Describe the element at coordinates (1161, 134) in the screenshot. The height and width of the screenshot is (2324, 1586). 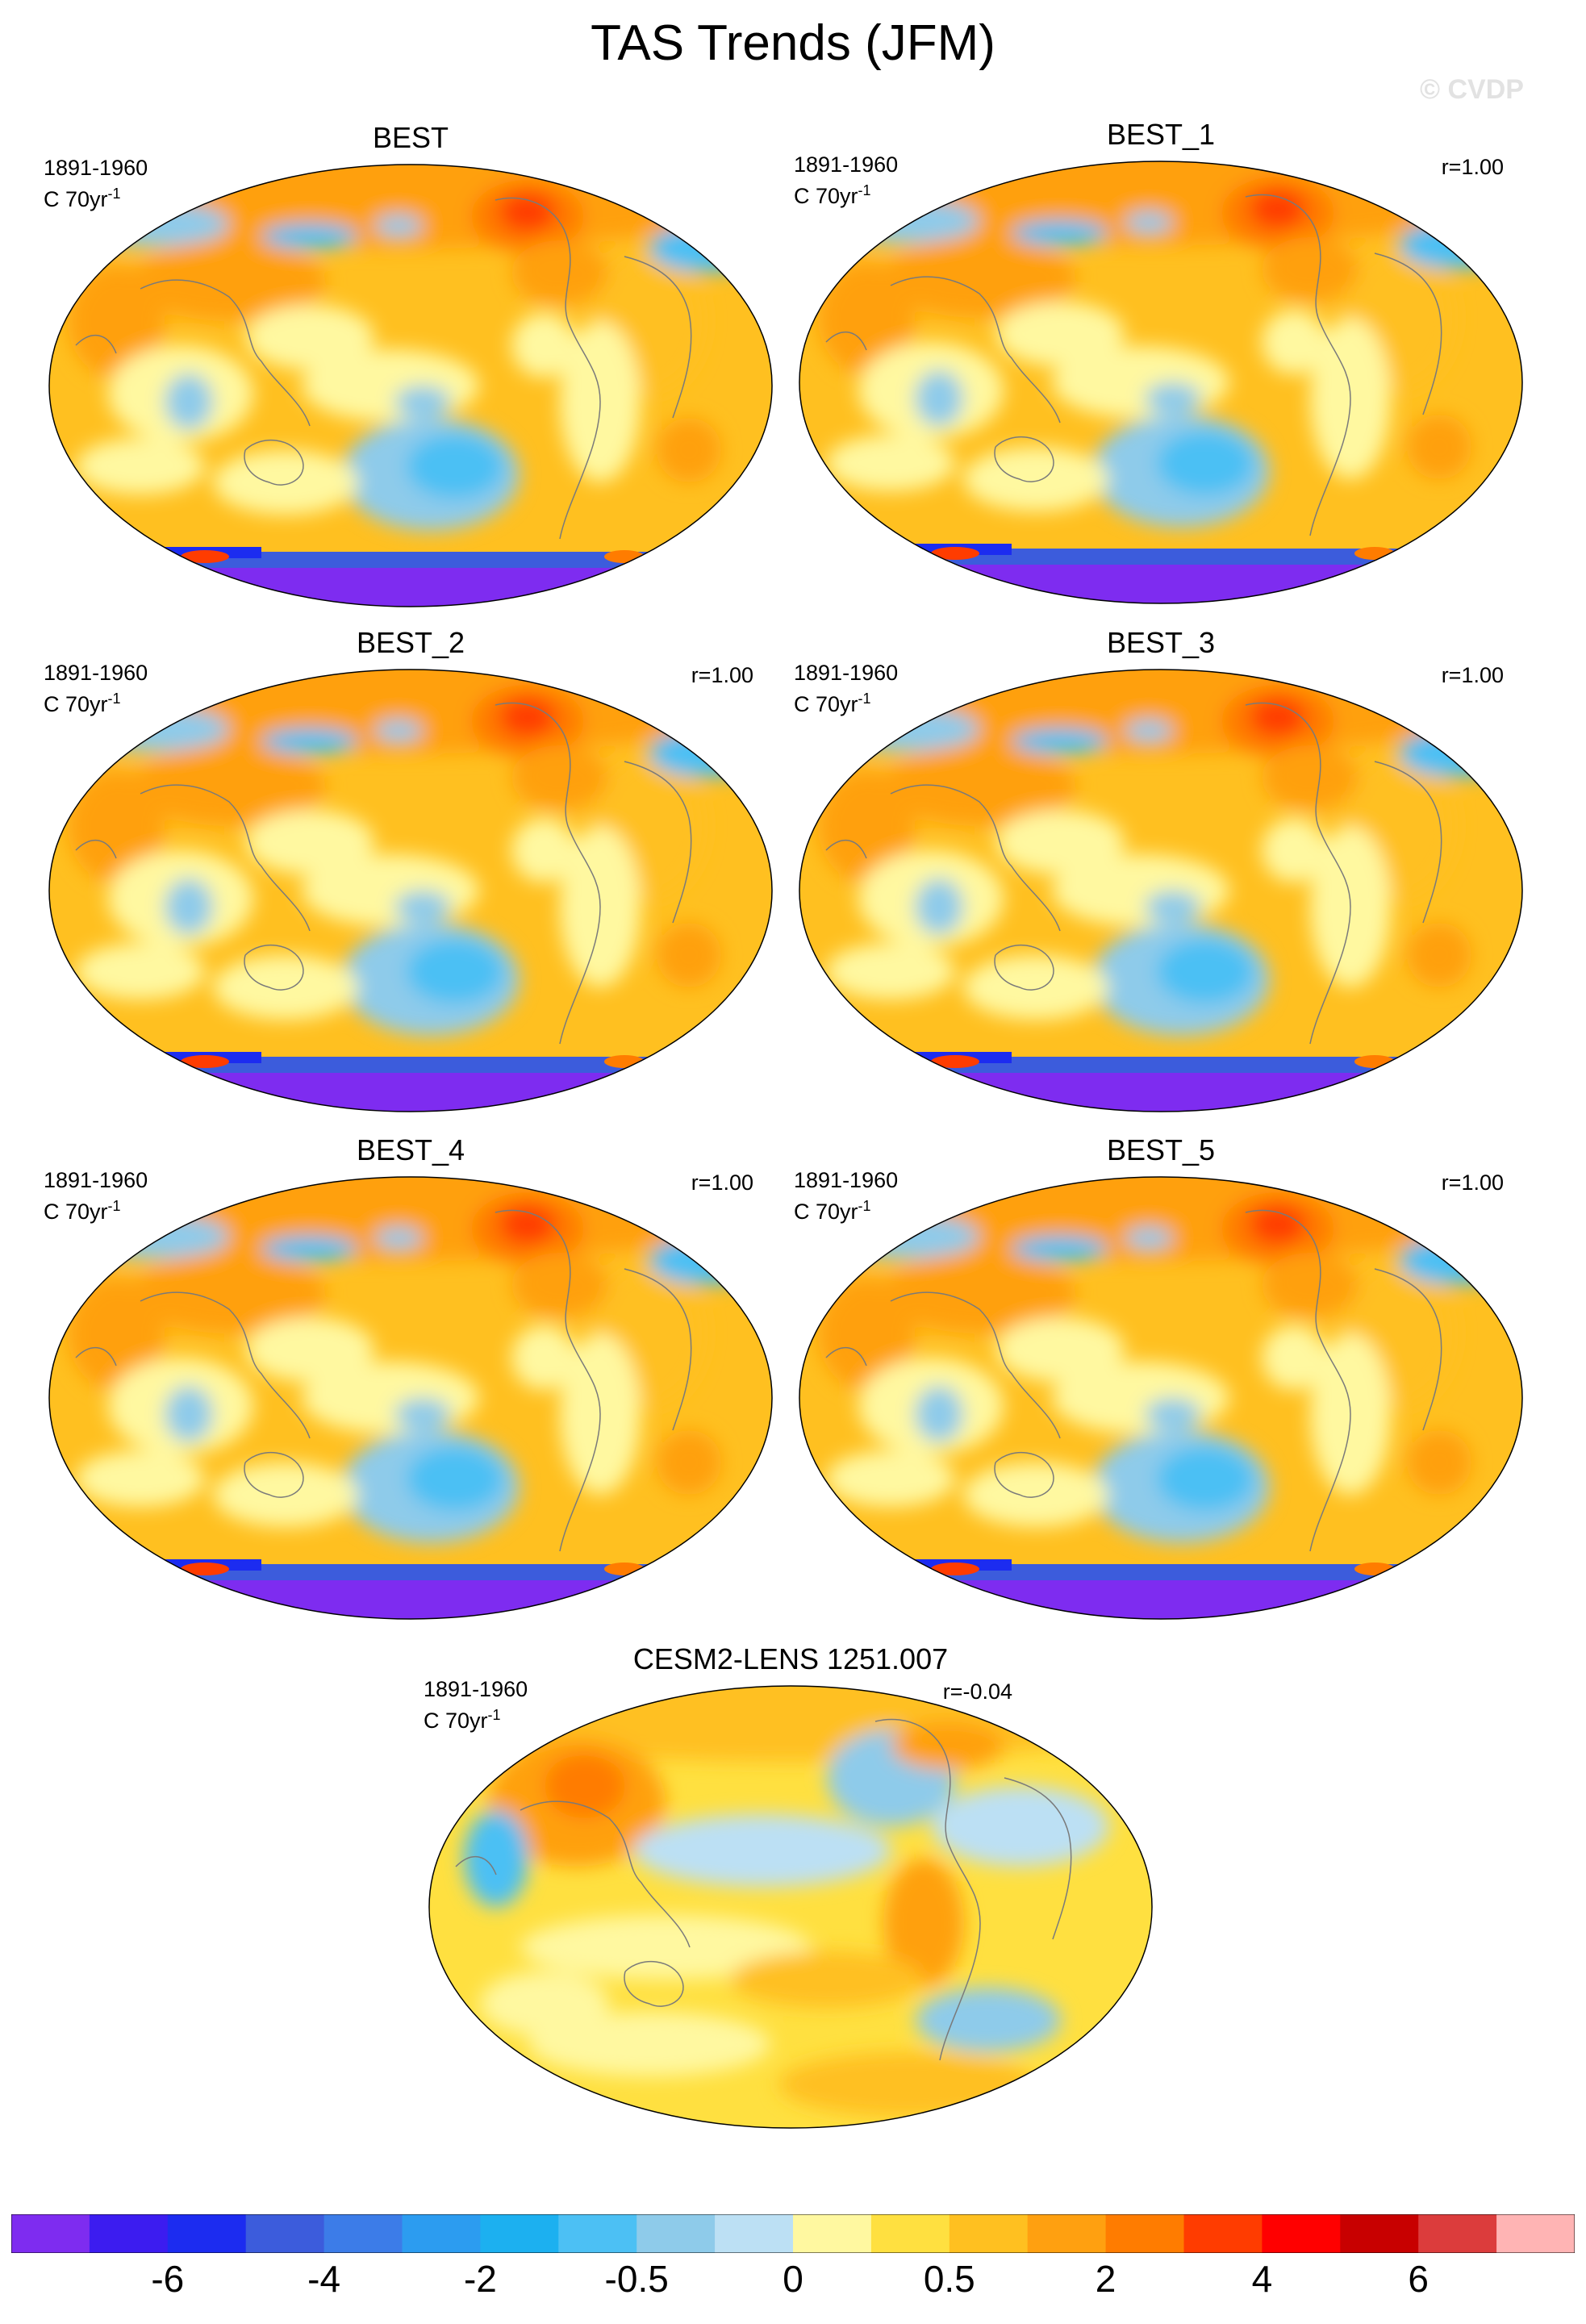
I see `panel-title: BEST_1` at that location.